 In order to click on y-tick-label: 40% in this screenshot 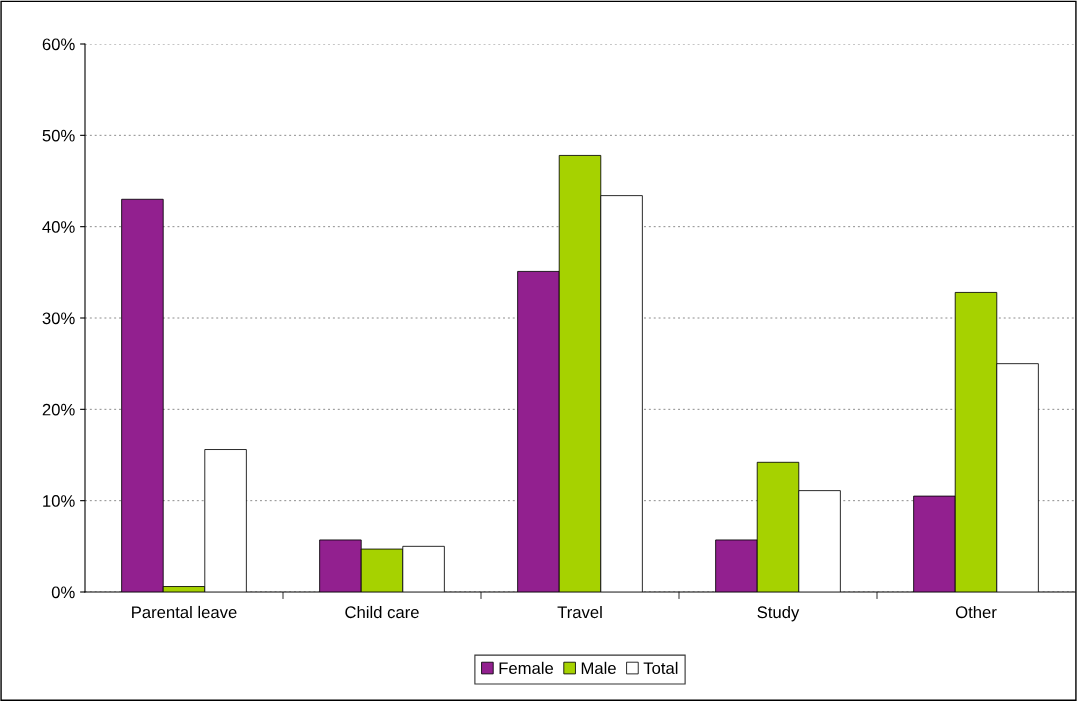, I will do `click(58, 227)`.